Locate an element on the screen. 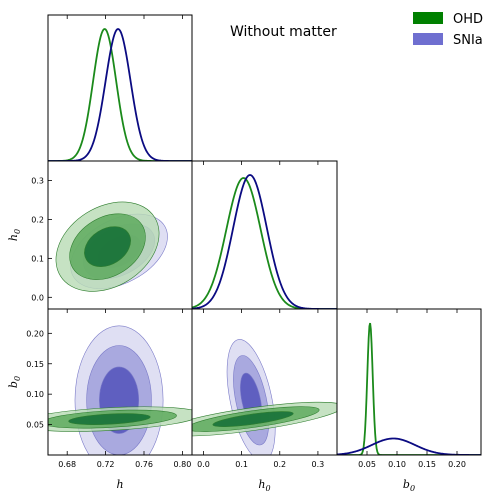 Image resolution: width=498 pixels, height=499 pixels. x-tick-label: 0.3 is located at coordinates (318, 464).